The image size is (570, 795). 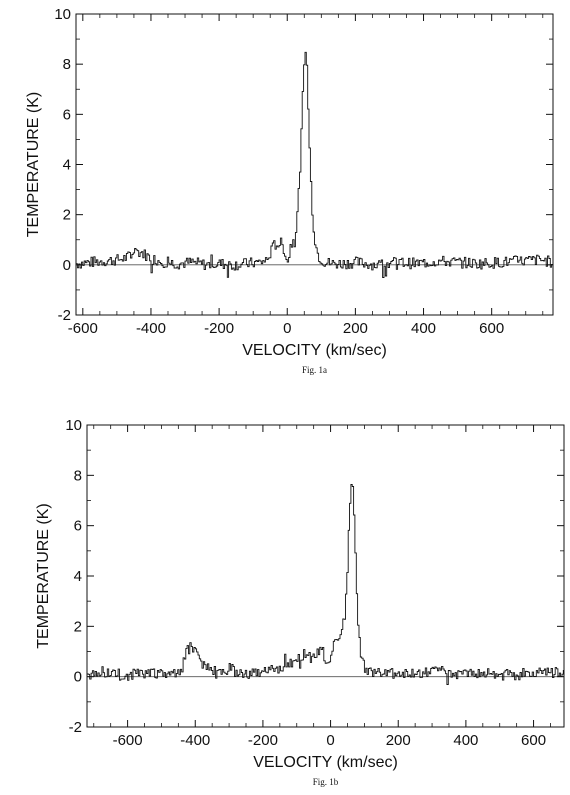 What do you see at coordinates (314, 370) in the screenshot?
I see `figure-caption: Fig. 1a` at bounding box center [314, 370].